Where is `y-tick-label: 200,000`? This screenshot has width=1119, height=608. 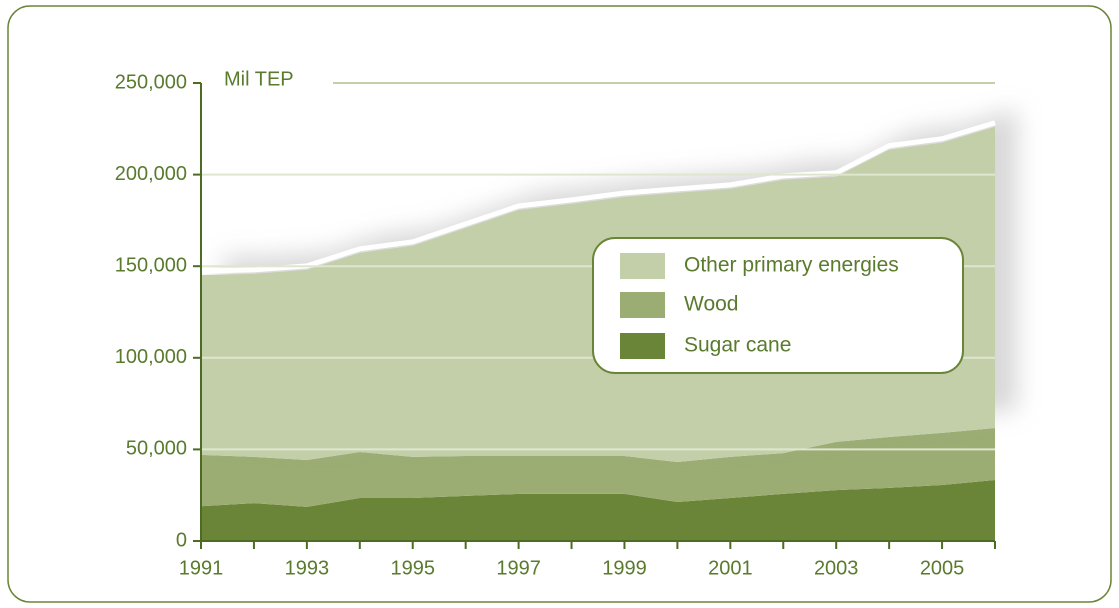 y-tick-label: 200,000 is located at coordinates (151, 174).